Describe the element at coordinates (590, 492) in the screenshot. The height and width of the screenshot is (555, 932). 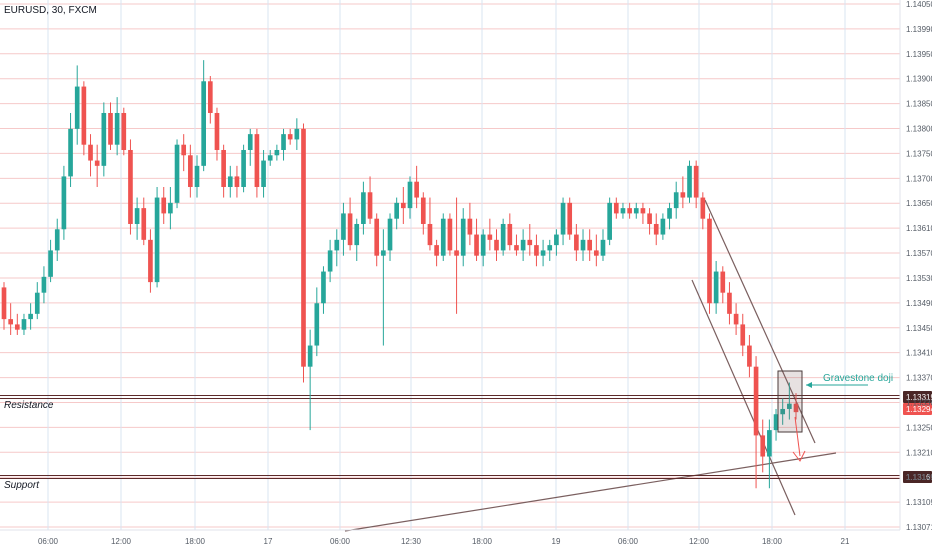
I see `rising-support-trendline` at that location.